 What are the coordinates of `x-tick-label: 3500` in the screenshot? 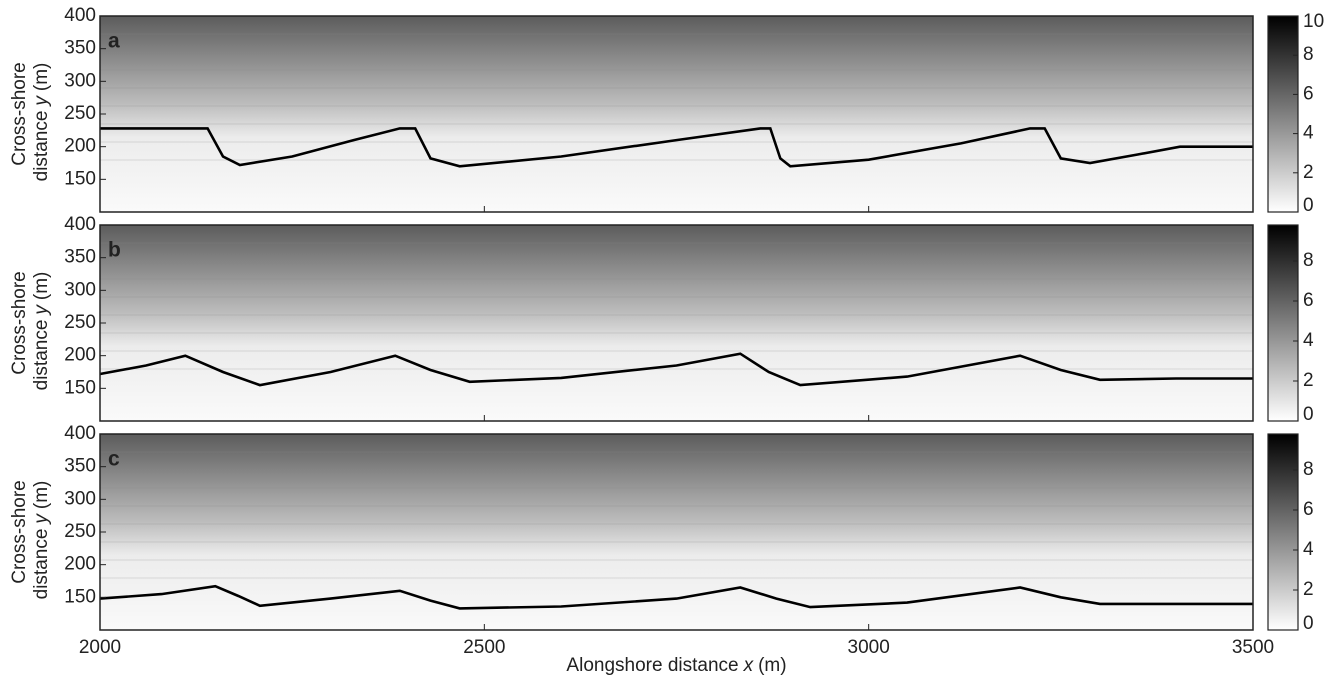 It's located at (1253, 647).